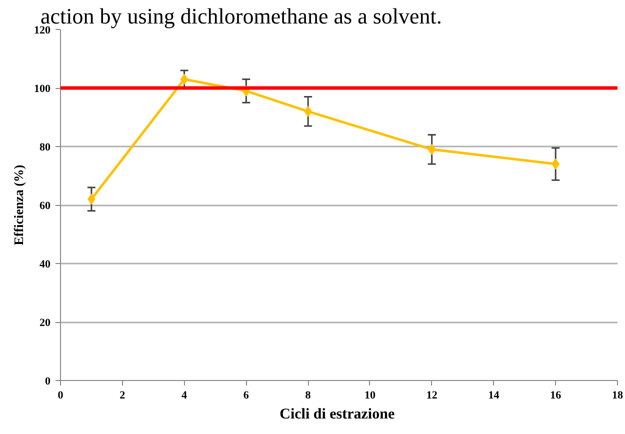 The image size is (625, 434). What do you see at coordinates (45, 264) in the screenshot?
I see `y-tick-label: 40` at bounding box center [45, 264].